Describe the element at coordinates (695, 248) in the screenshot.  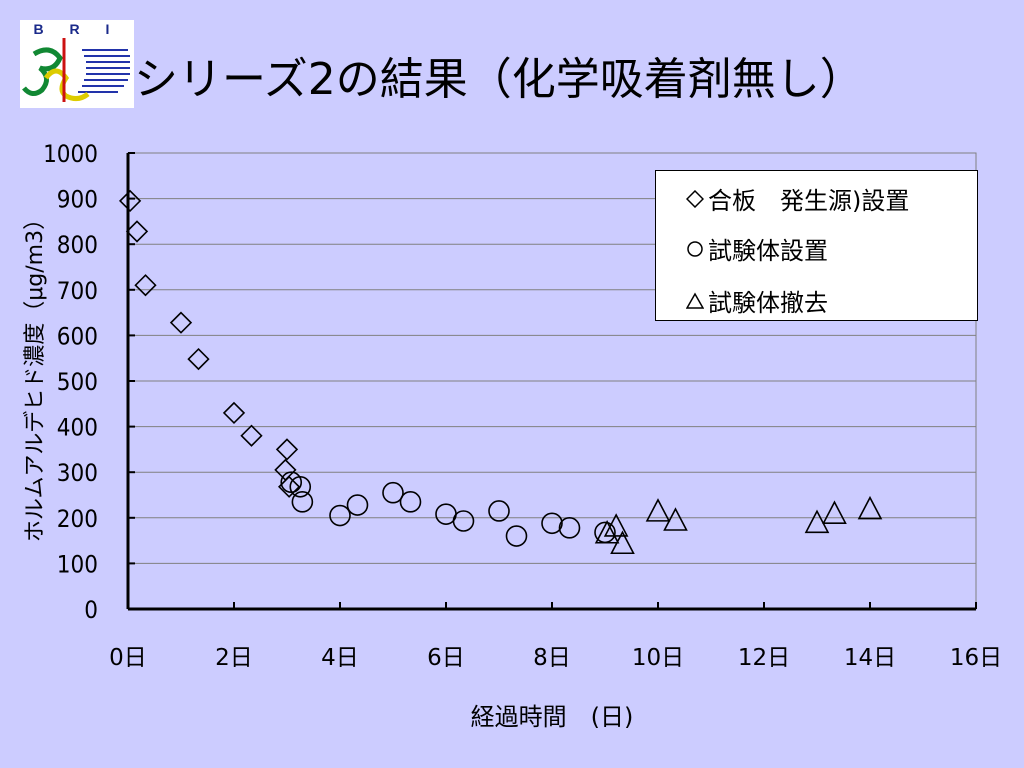
I see `circle-marker-icon` at that location.